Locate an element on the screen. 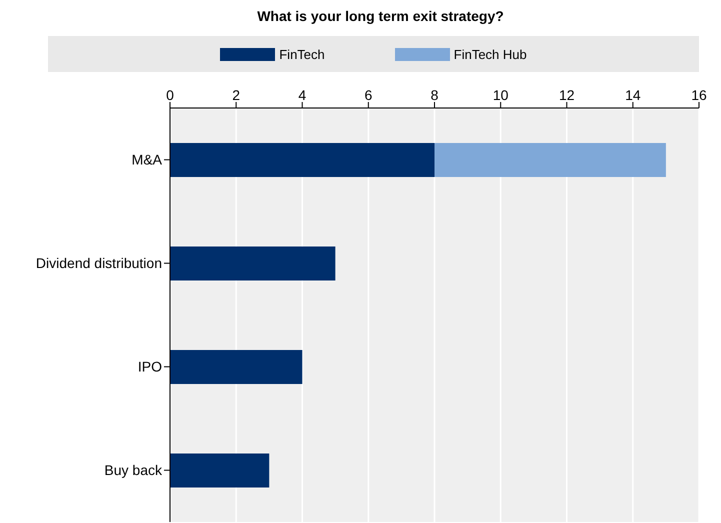 The height and width of the screenshot is (523, 721). x-tick-label: 6 is located at coordinates (368, 95).